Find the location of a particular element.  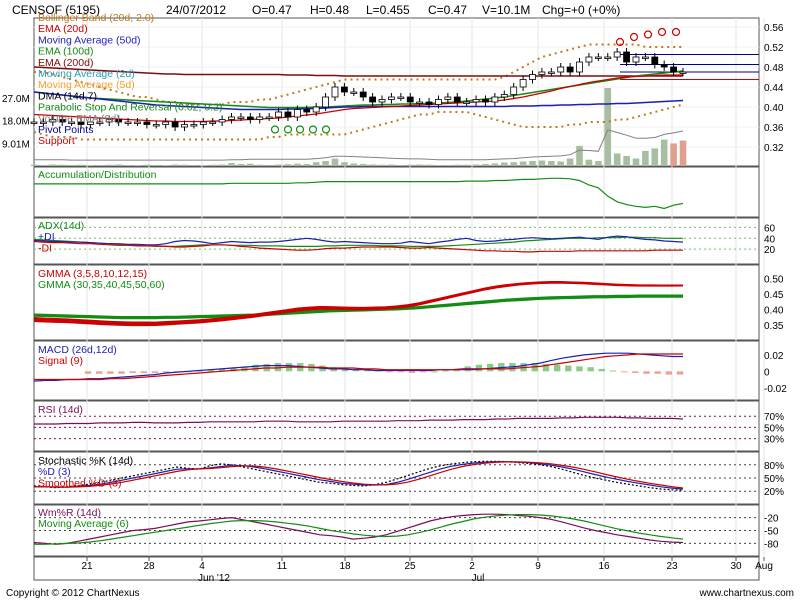

price-legend-item: EMA (200d) is located at coordinates (65, 63).